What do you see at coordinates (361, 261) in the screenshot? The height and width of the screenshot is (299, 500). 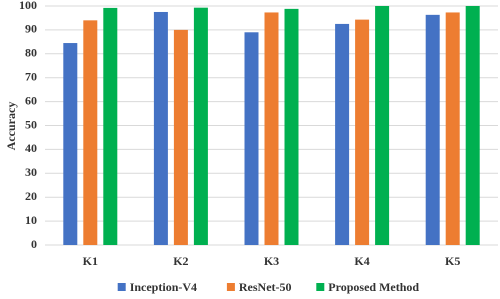 I see `x-tick-label: K4` at bounding box center [361, 261].